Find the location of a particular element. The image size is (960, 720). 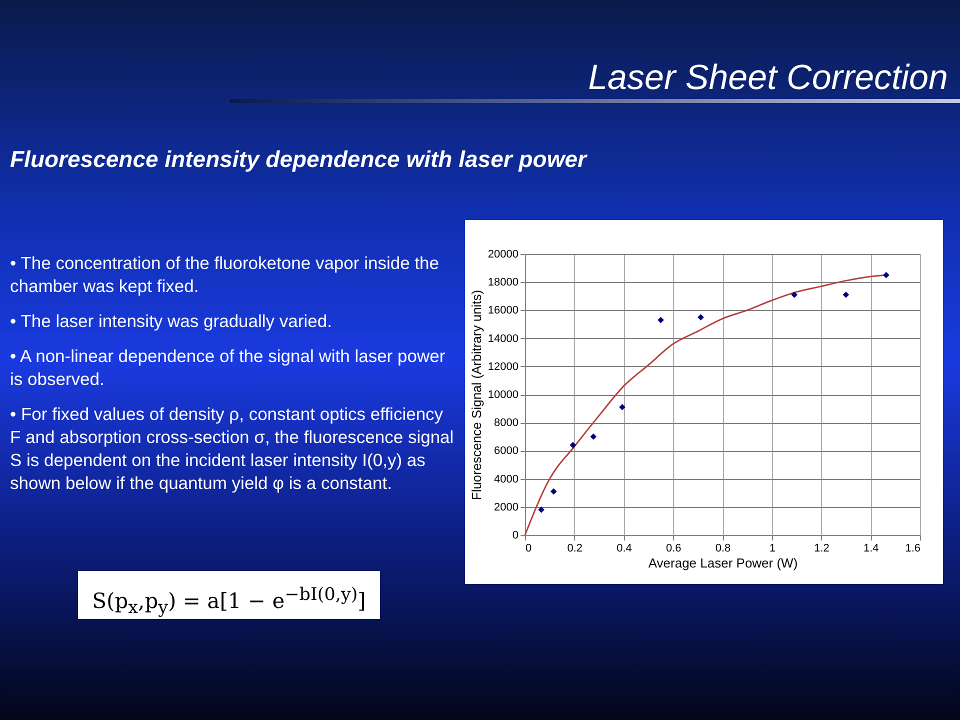

y-axis-title: Fluorescence Signal (Arbitrary units) is located at coordinates (476, 395).